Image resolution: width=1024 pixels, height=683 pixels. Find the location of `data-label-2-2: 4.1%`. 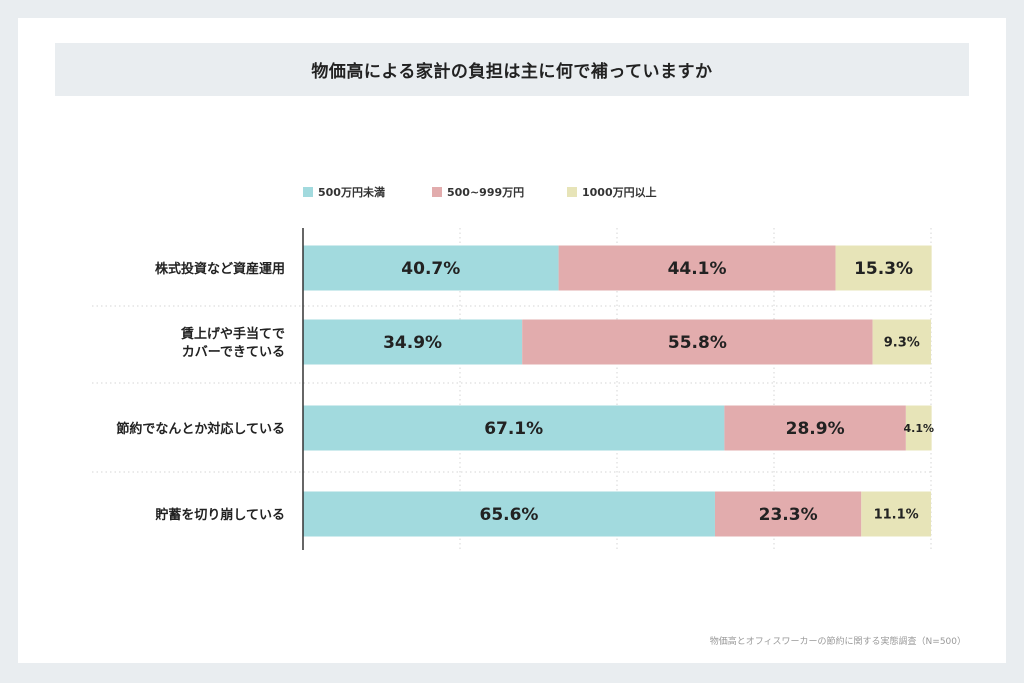

data-label-2-2: 4.1% is located at coordinates (918, 428).